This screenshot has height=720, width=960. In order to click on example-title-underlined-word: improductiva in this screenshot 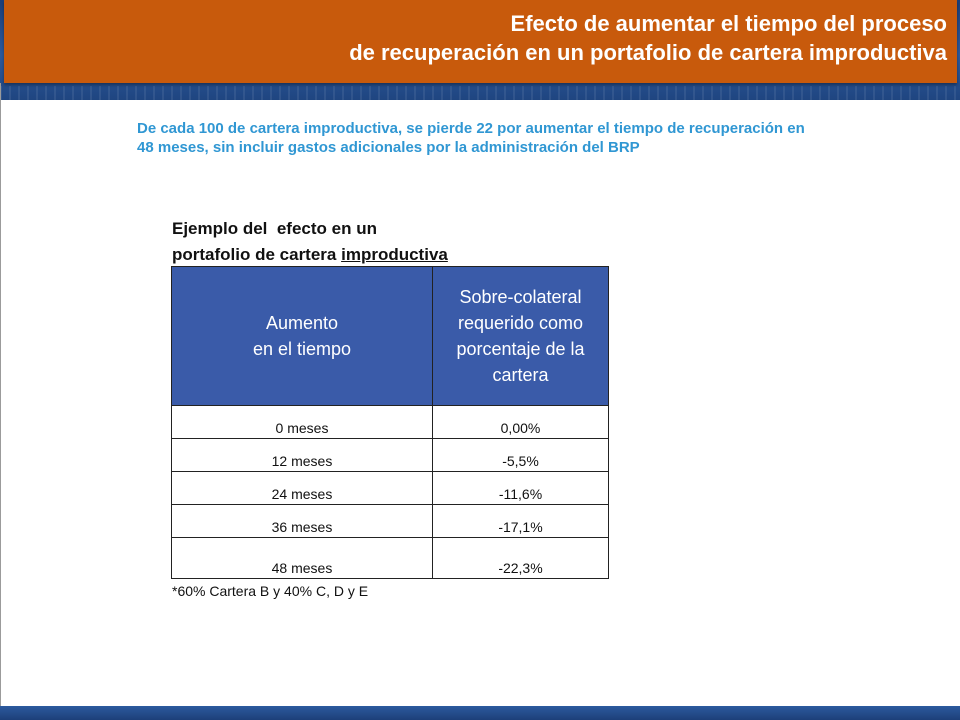, I will do `click(394, 254)`.